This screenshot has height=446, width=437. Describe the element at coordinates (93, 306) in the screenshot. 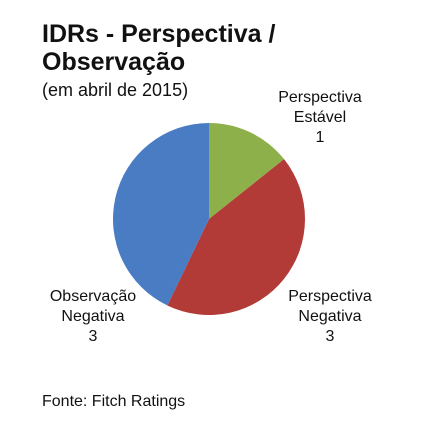

I see `category-label: Observação Negativa` at that location.